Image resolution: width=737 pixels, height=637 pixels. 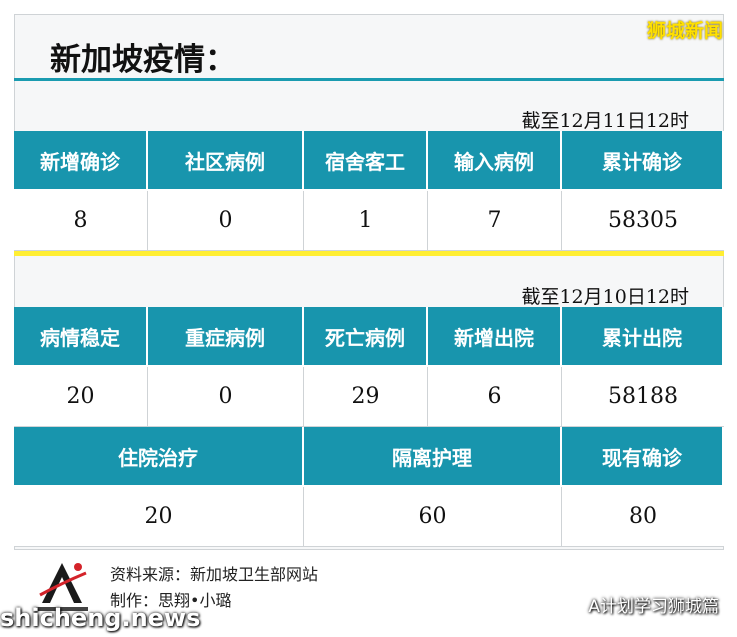 I want to click on value-stable: 20, so click(x=81, y=397).